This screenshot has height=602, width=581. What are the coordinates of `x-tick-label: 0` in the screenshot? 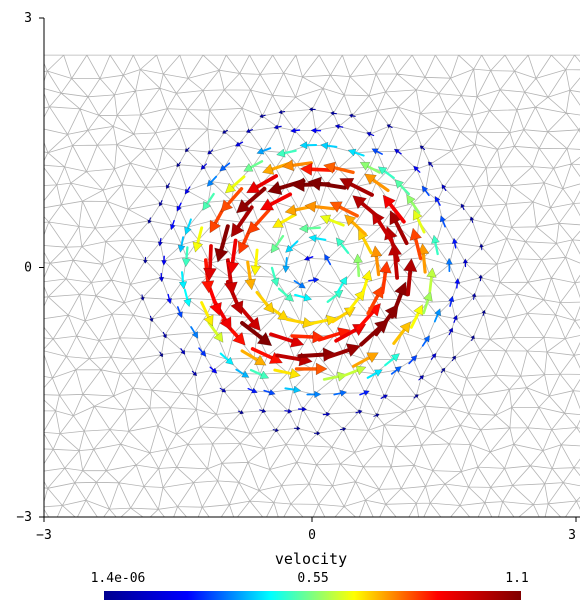 It's located at (312, 535).